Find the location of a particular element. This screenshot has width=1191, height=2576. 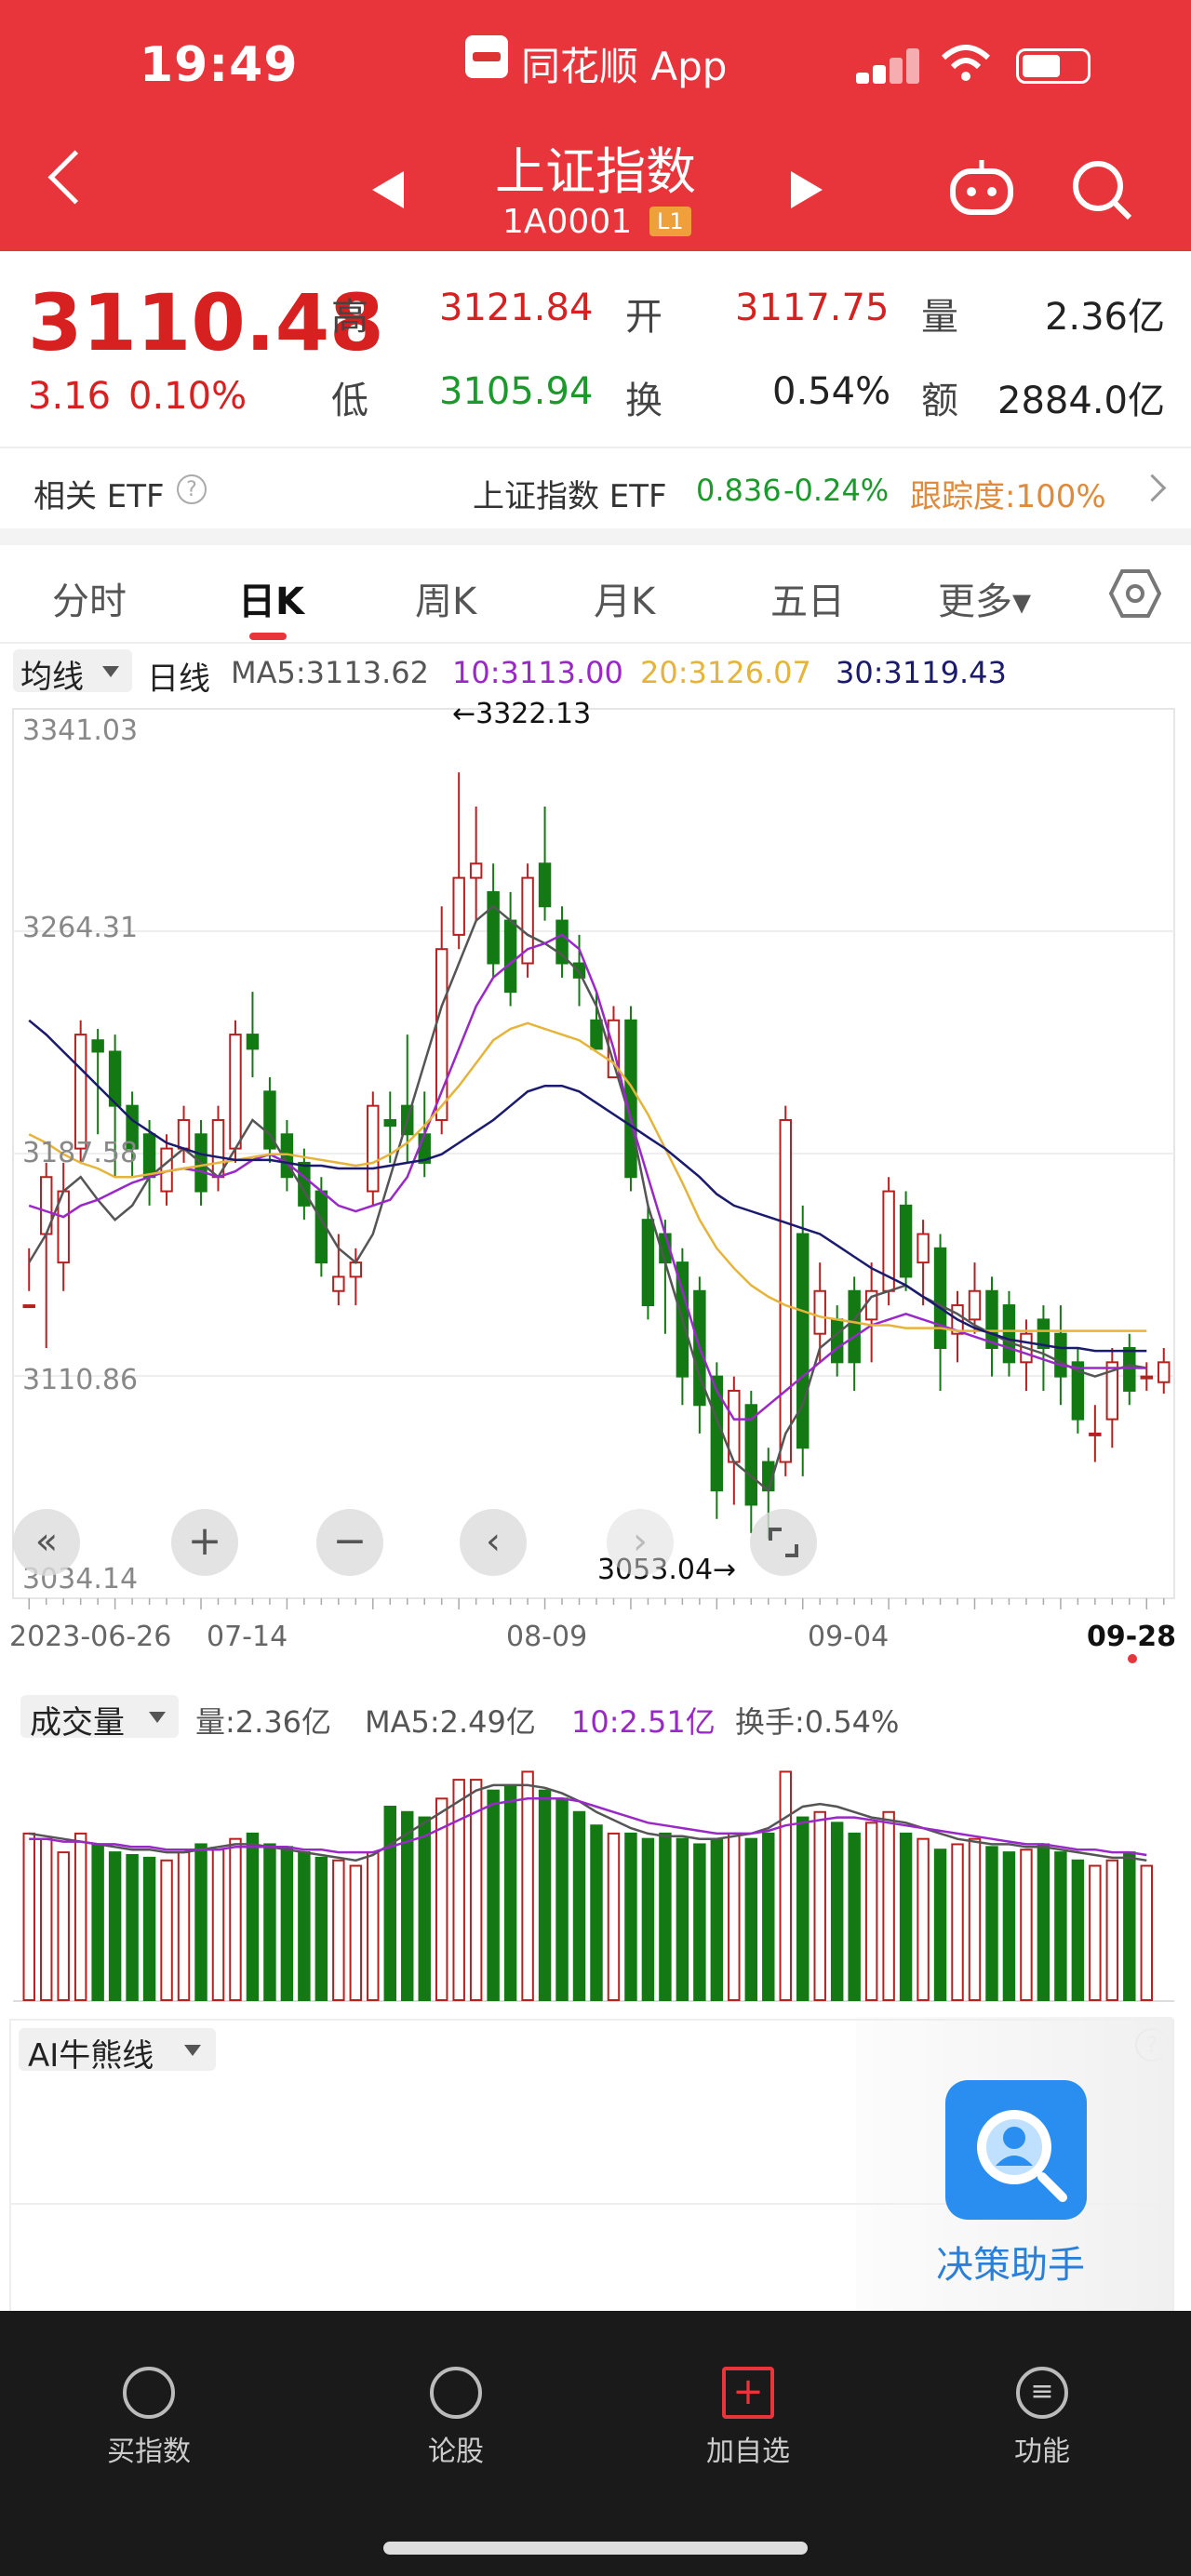

low-value: 3105.94 is located at coordinates (516, 391).